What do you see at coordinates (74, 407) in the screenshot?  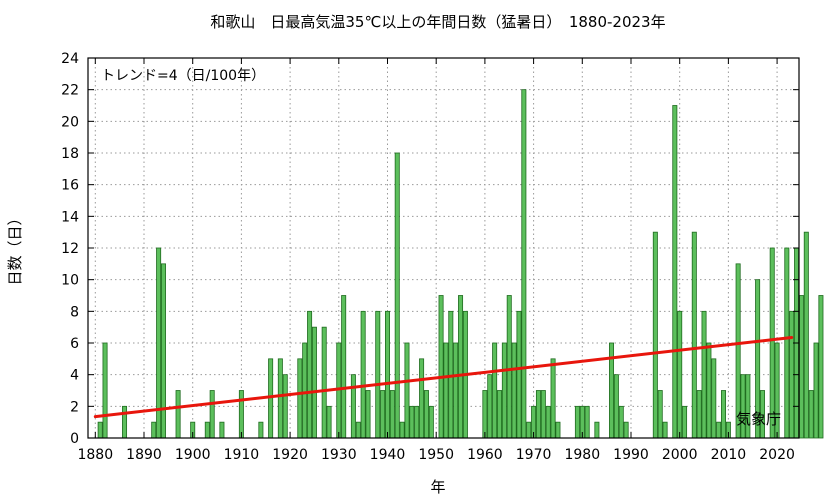 I see `y-tick-label: 2` at bounding box center [74, 407].